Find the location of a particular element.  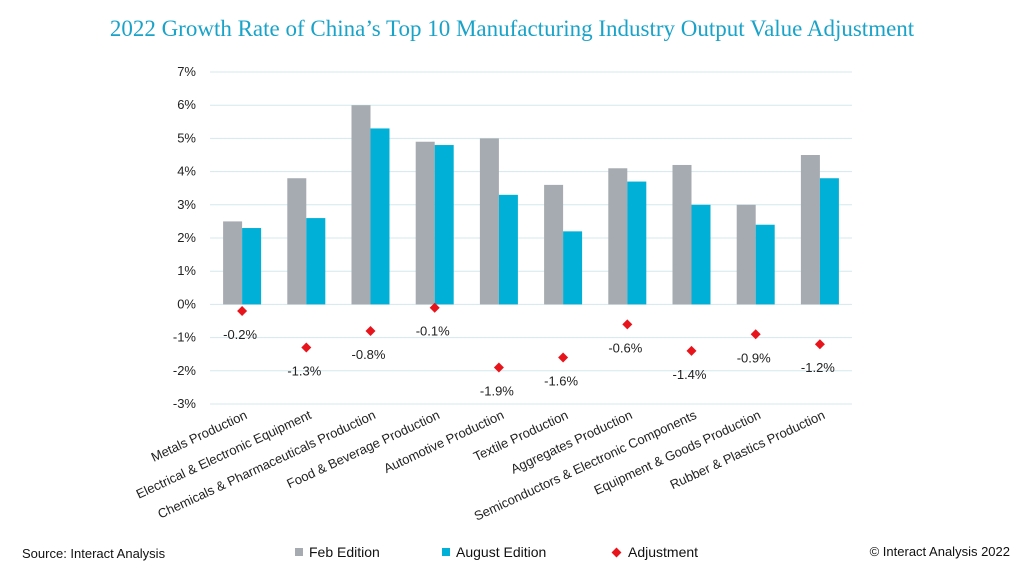

adjustment-markers is located at coordinates (531, 337).